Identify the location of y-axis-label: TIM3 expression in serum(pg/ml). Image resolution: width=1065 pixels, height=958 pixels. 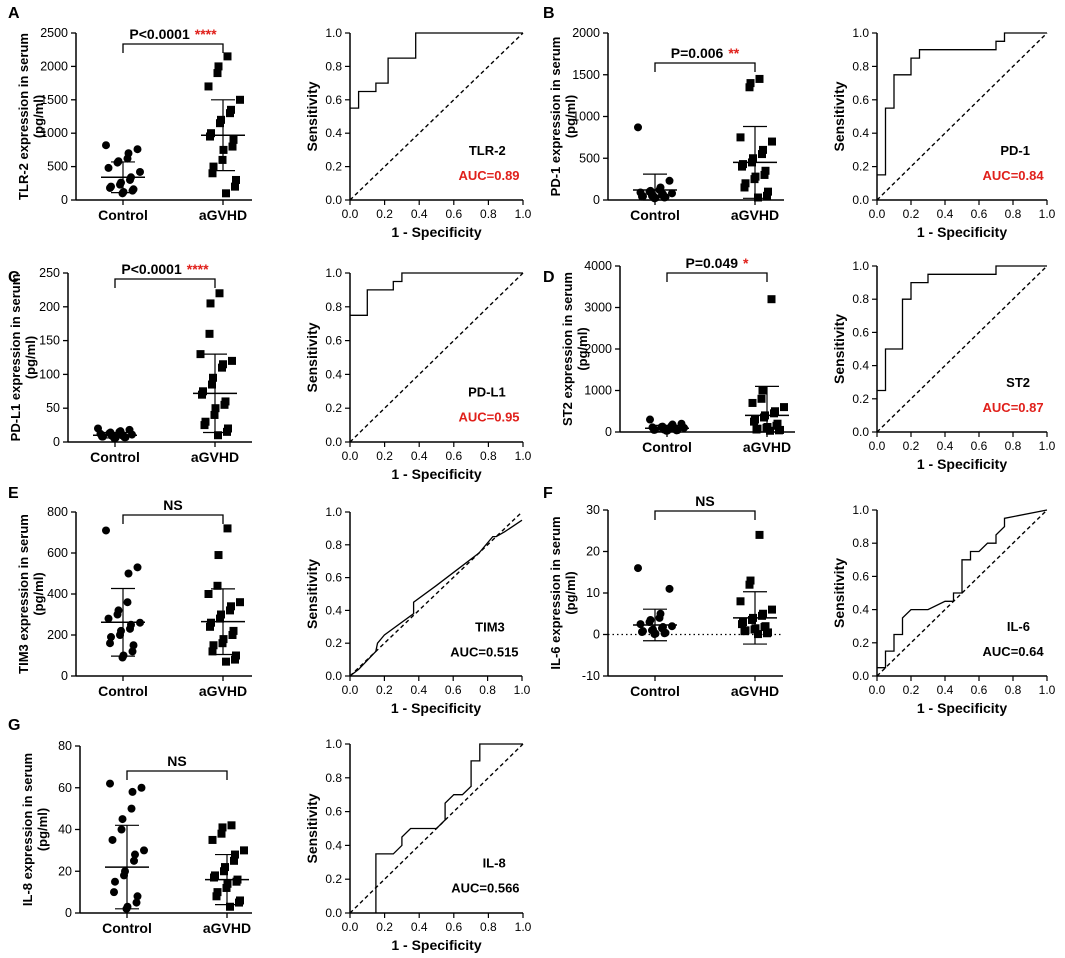
(31, 594).